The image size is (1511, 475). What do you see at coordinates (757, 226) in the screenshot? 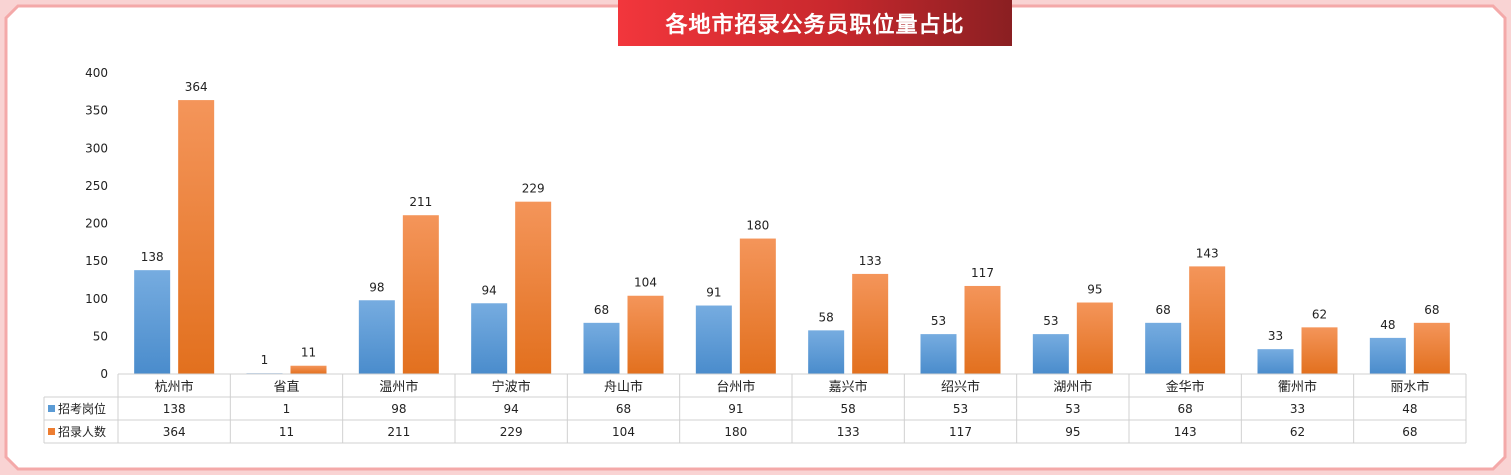
I see `data-label: 180` at bounding box center [757, 226].